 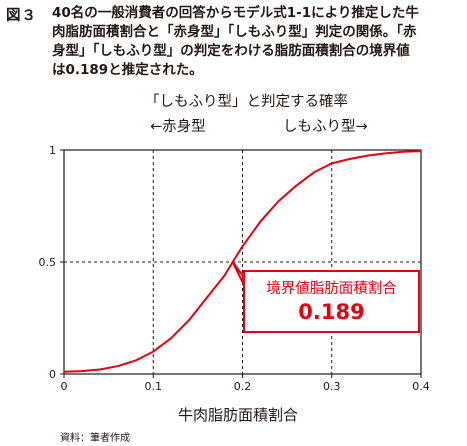 What do you see at coordinates (237, 272) in the screenshot?
I see `callout-pointer` at bounding box center [237, 272].